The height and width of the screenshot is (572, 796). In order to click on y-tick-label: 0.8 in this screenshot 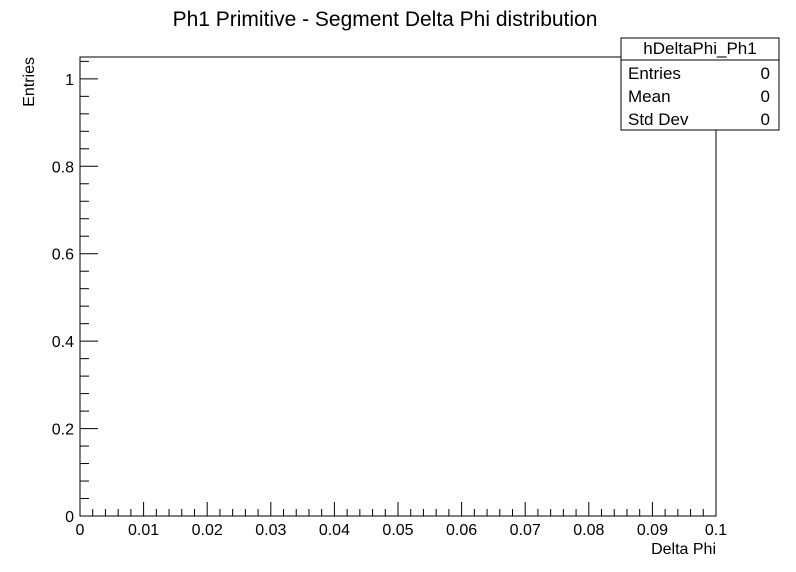, I will do `click(63, 167)`.